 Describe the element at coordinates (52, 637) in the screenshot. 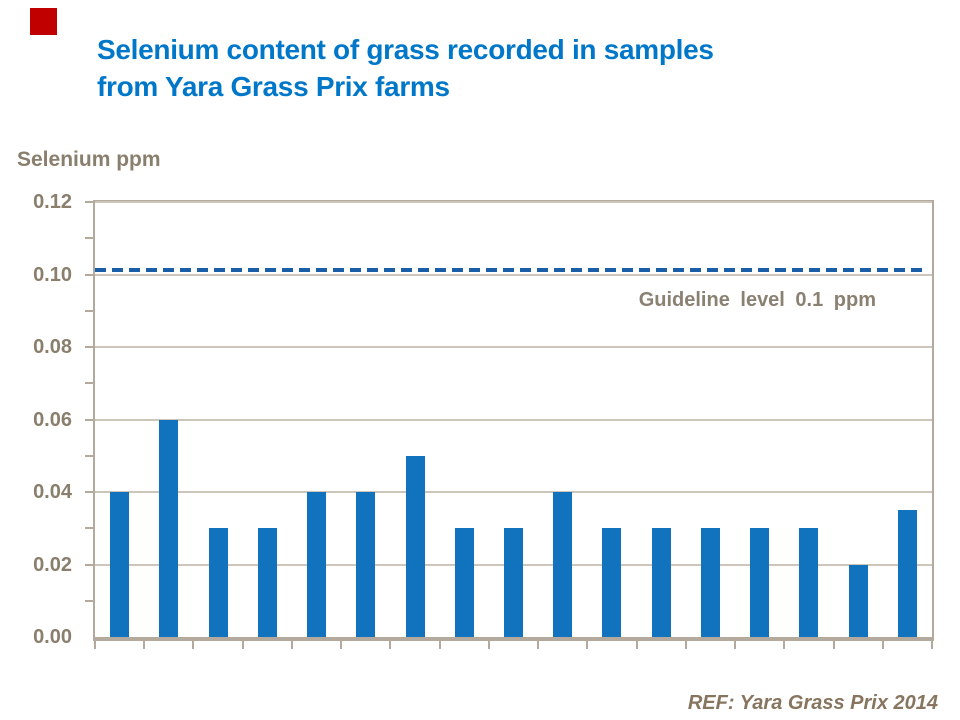

I see `y-axis-tick-label: 0.00` at that location.